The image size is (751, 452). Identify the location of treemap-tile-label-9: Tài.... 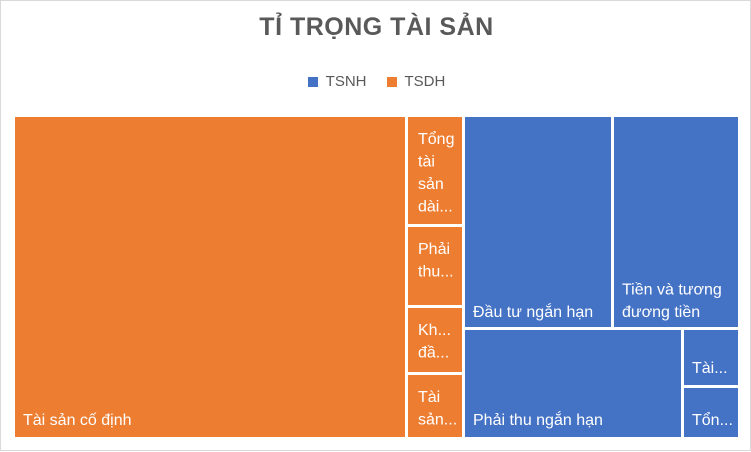
(710, 368).